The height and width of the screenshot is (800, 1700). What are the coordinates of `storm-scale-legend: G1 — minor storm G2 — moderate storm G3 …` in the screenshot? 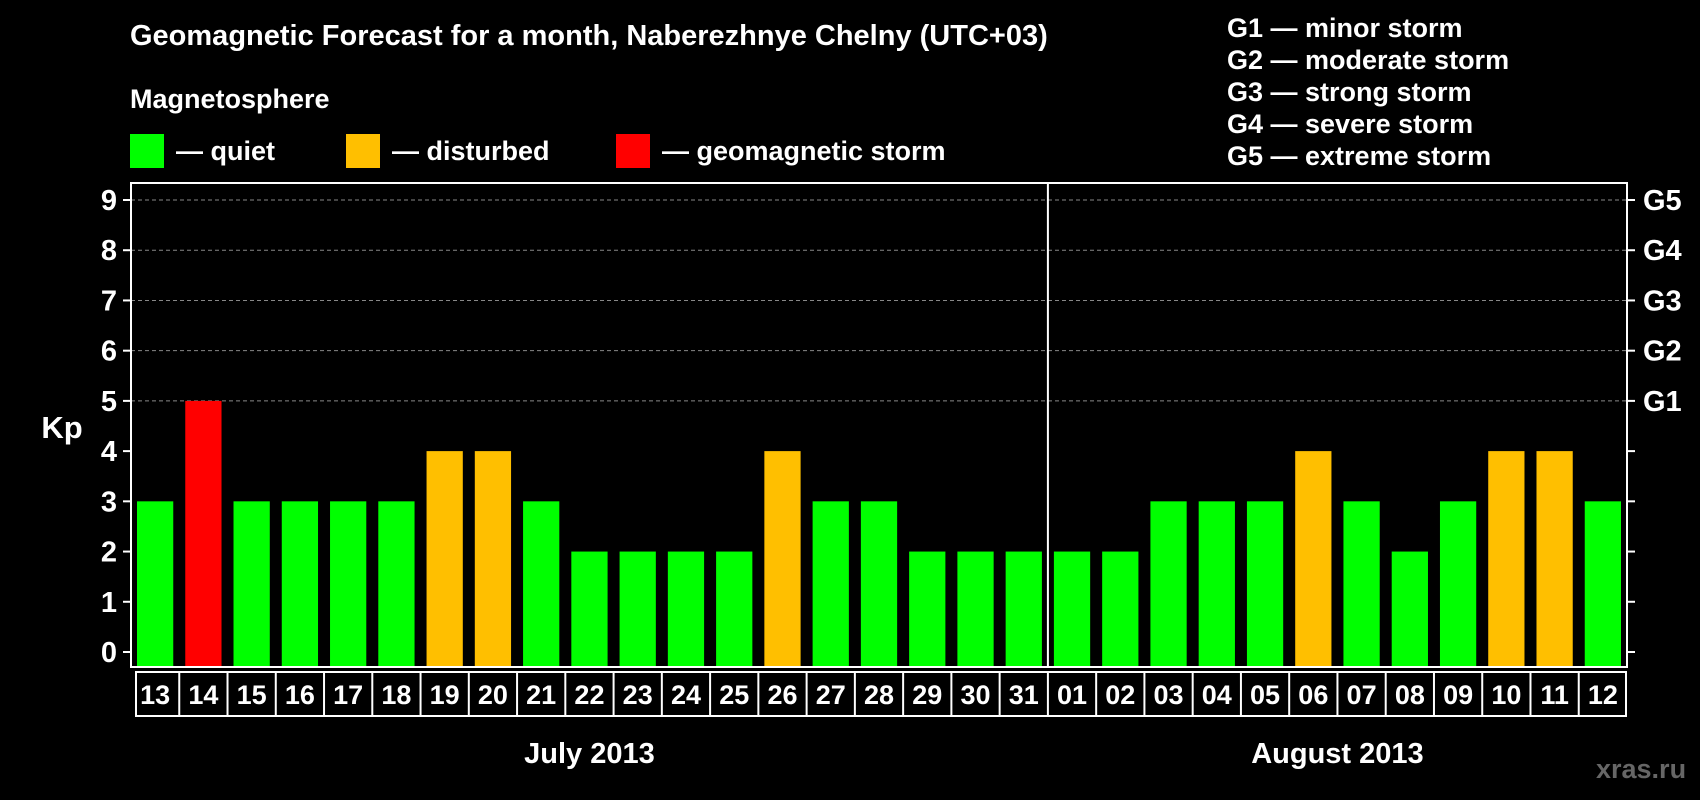 It's located at (1368, 92).